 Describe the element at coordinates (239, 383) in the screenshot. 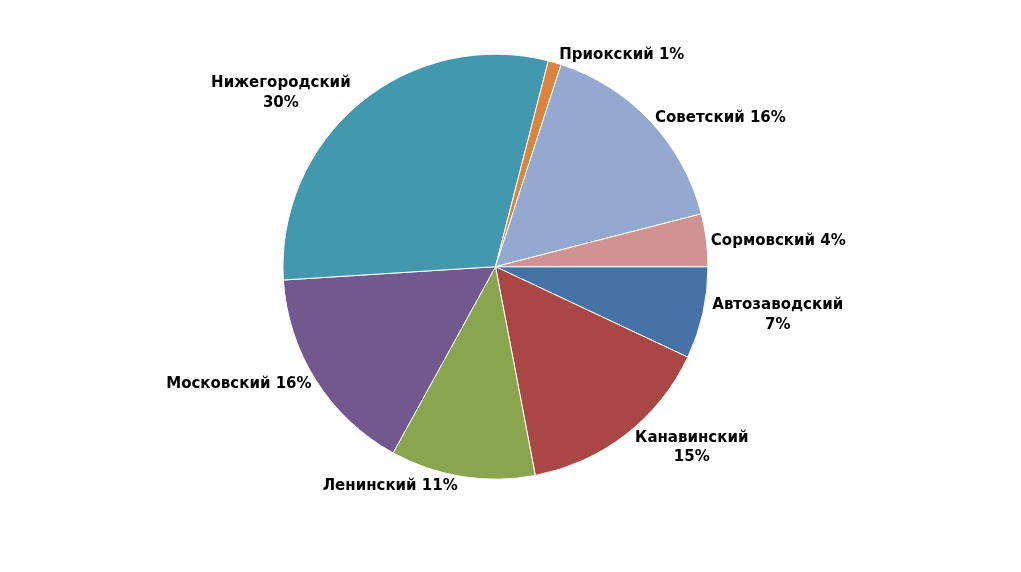

I see `slice-label: Московский 16%` at that location.